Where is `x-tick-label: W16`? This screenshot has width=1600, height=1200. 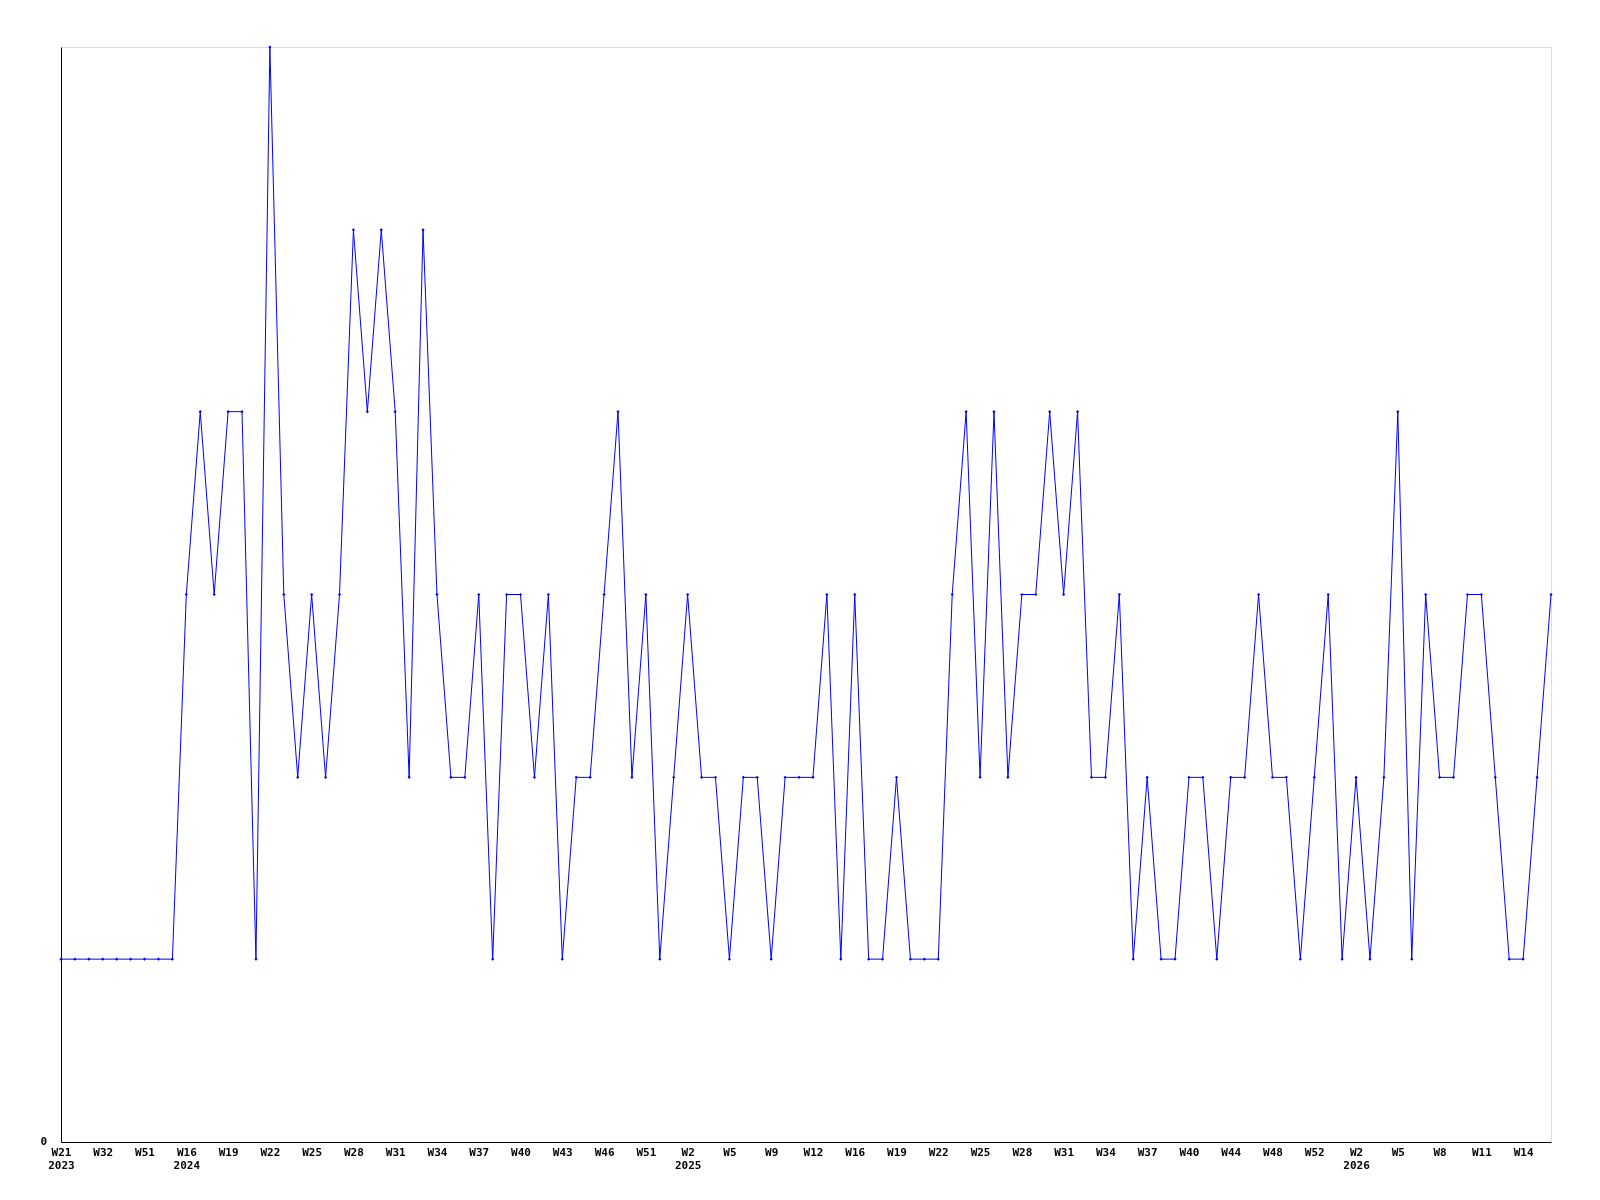
x-tick-label: W16 is located at coordinates (855, 1152).